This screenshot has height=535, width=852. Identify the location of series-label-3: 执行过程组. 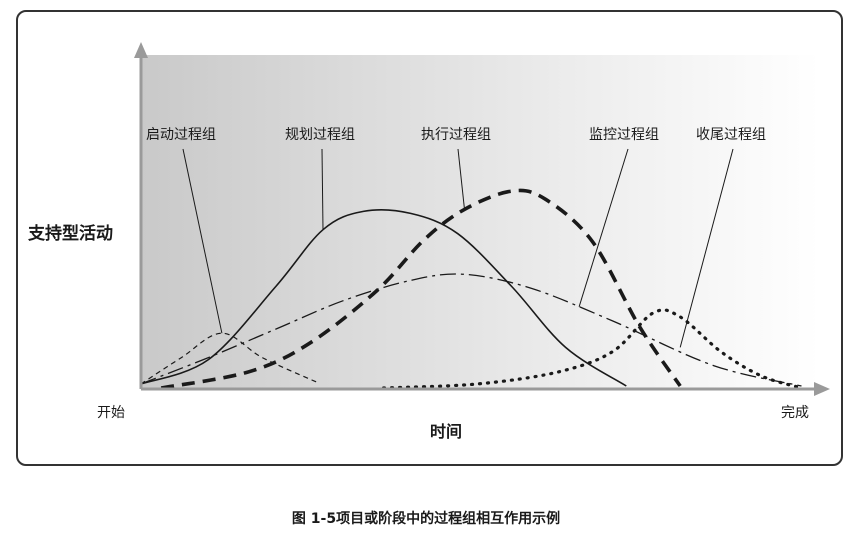
(456, 135).